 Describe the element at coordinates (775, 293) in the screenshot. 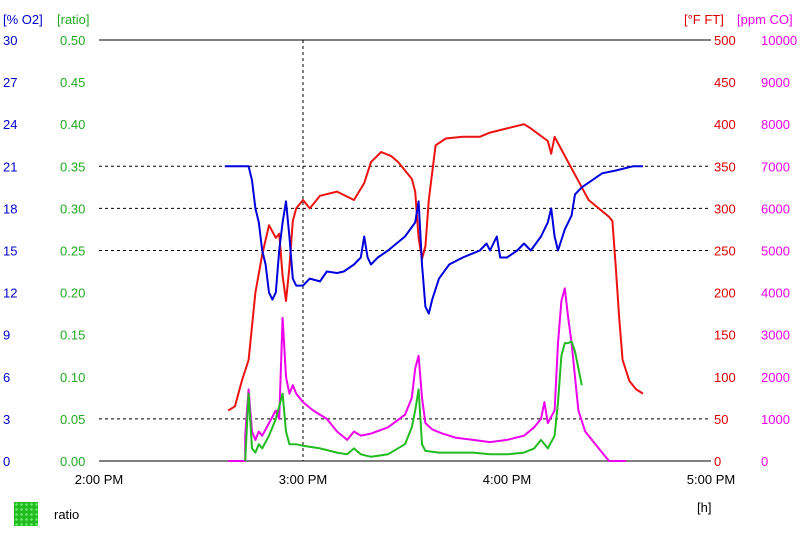

I see `y-tick-co: 4000` at that location.